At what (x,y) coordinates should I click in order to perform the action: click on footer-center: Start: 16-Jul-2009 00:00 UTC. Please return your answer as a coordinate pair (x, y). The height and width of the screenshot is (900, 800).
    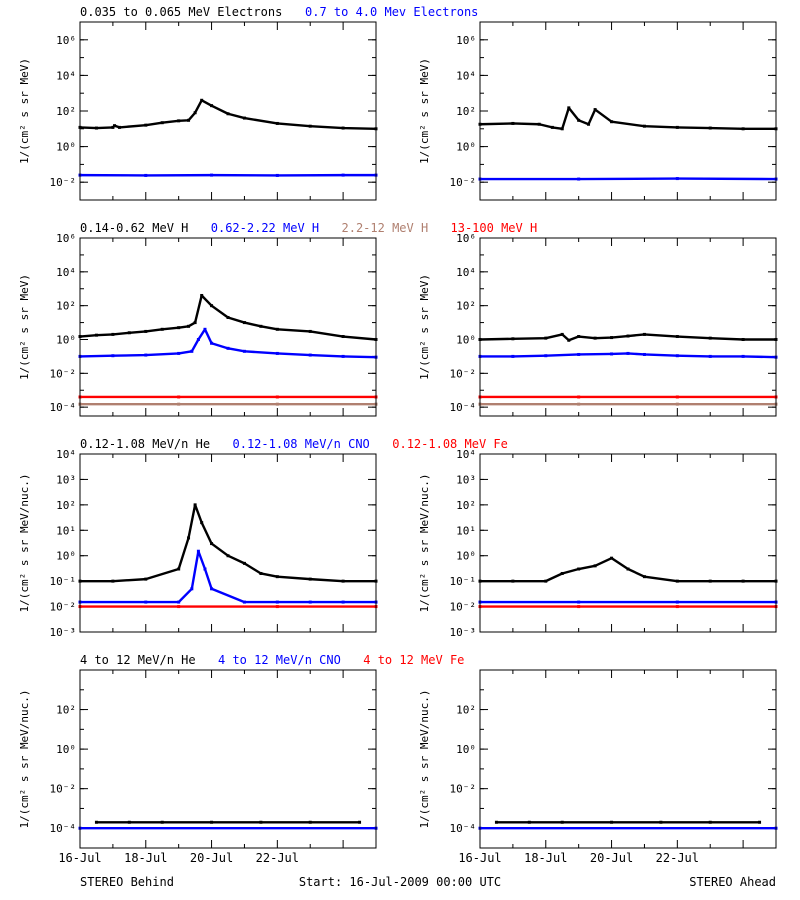
    Looking at the image, I should click on (400, 882).